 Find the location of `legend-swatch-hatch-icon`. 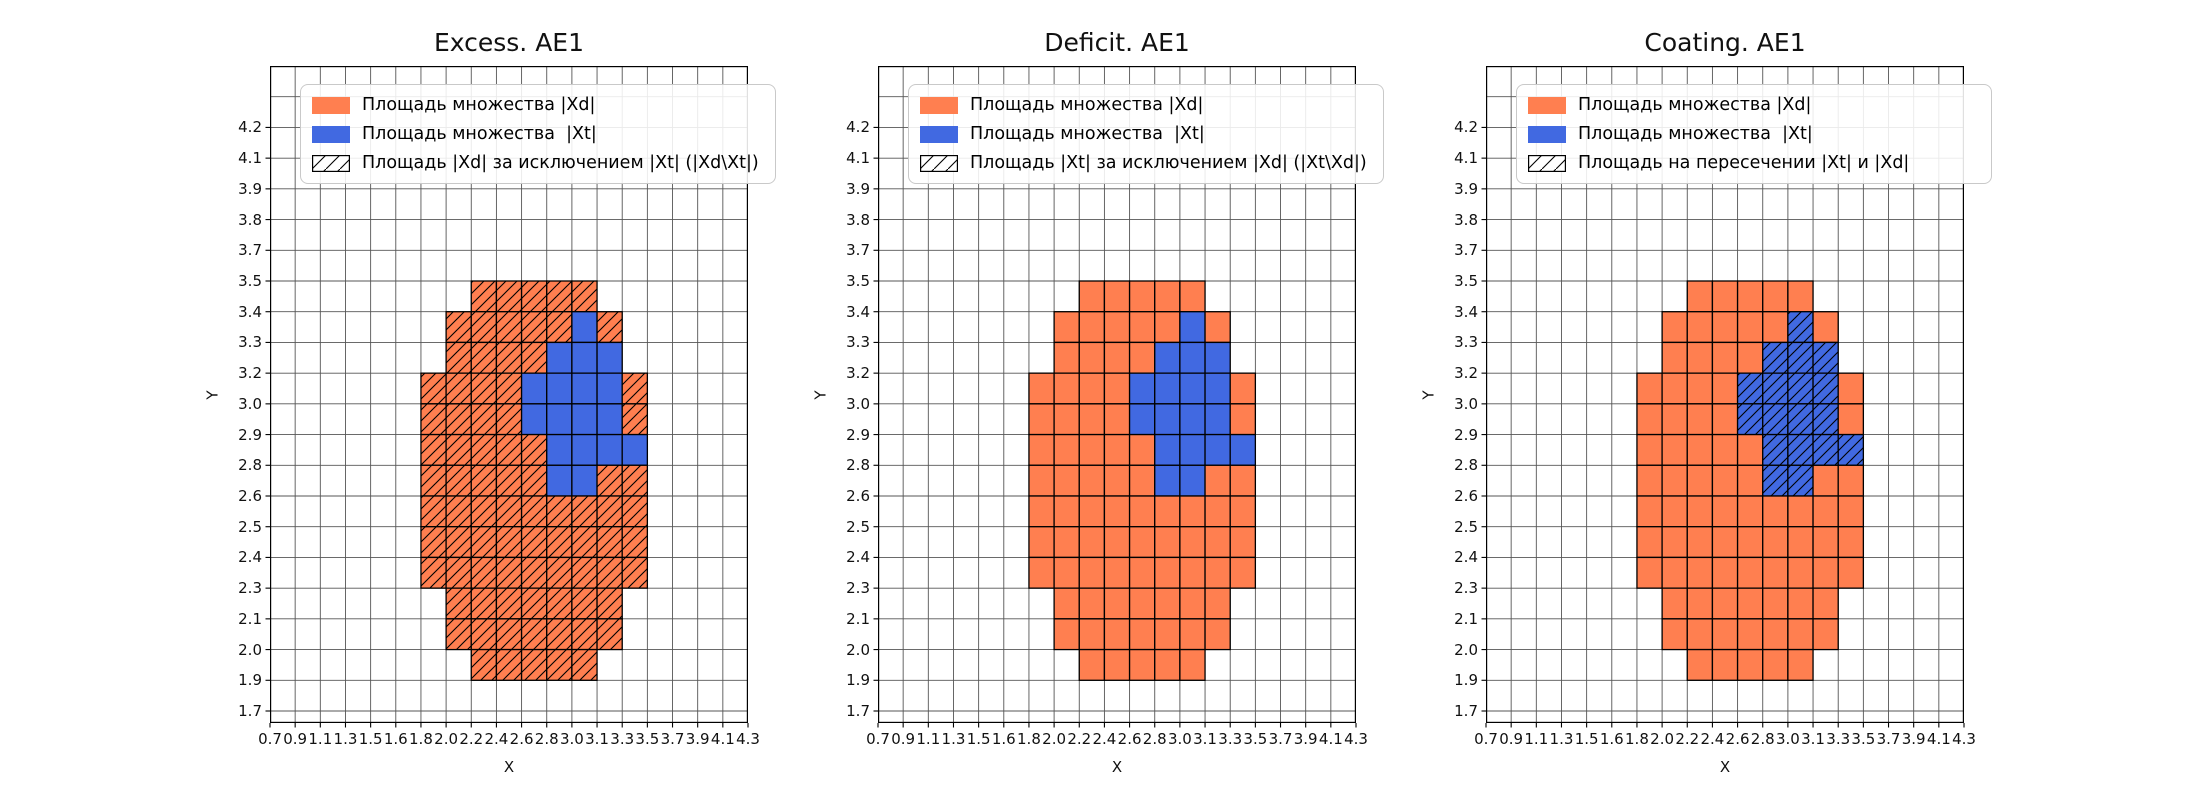

legend-swatch-hatch-icon is located at coordinates (939, 163).